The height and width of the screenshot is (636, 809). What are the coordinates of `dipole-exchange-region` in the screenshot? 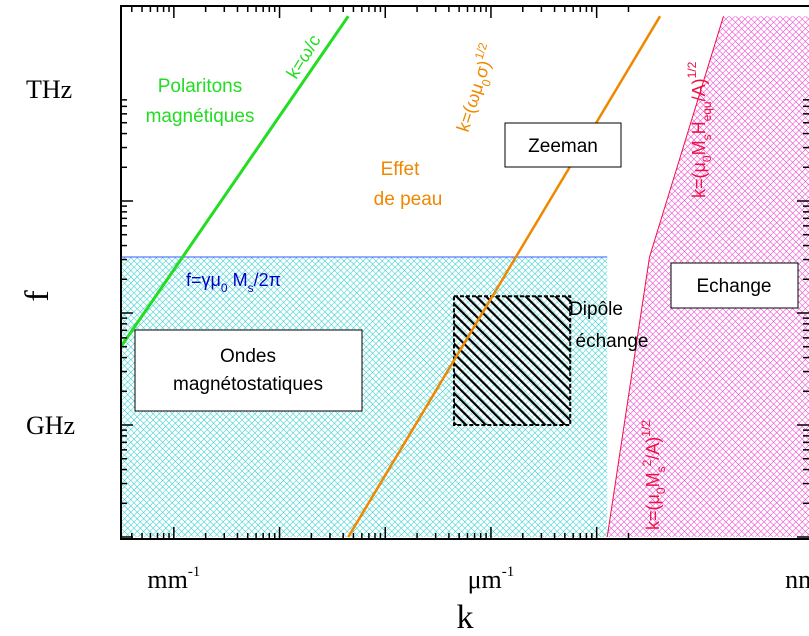 It's located at (512, 361).